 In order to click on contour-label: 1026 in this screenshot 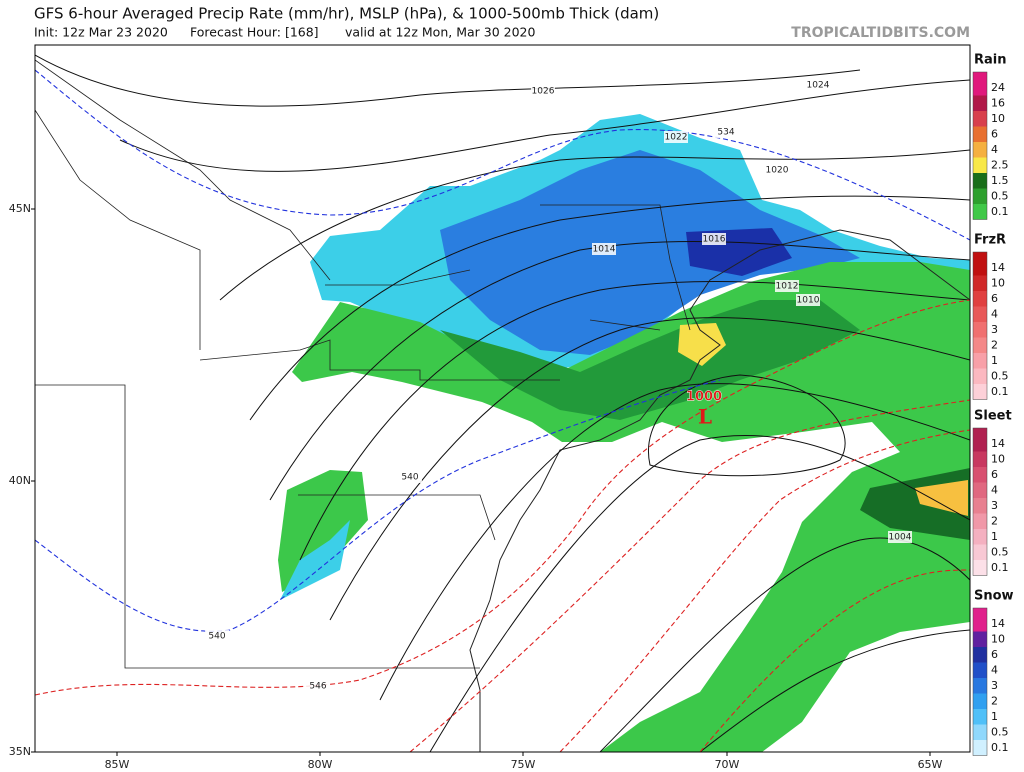, I will do `click(543, 92)`.